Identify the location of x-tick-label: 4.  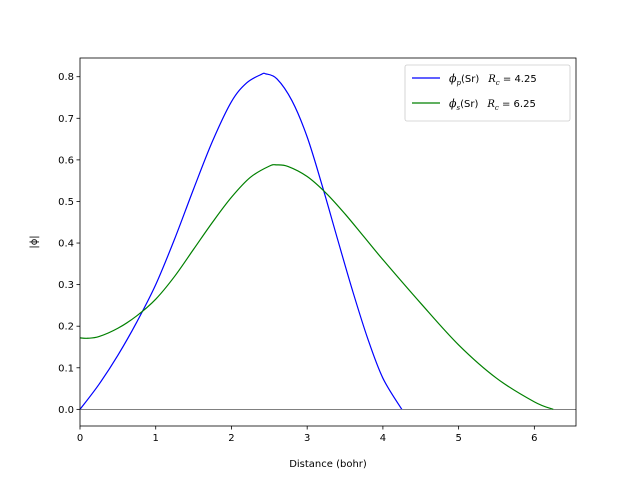
(383, 438).